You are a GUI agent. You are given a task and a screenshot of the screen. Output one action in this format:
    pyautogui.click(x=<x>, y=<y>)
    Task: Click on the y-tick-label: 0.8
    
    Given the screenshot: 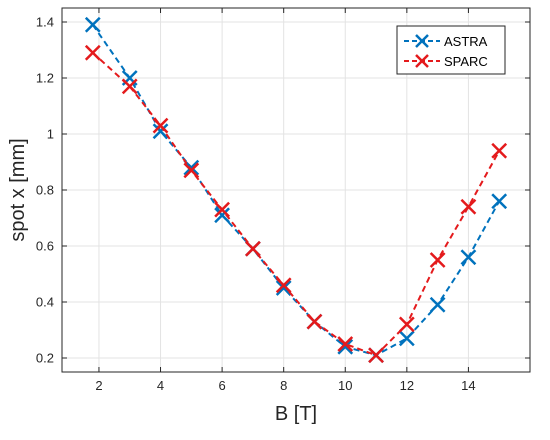 What is the action you would take?
    pyautogui.click(x=45, y=190)
    